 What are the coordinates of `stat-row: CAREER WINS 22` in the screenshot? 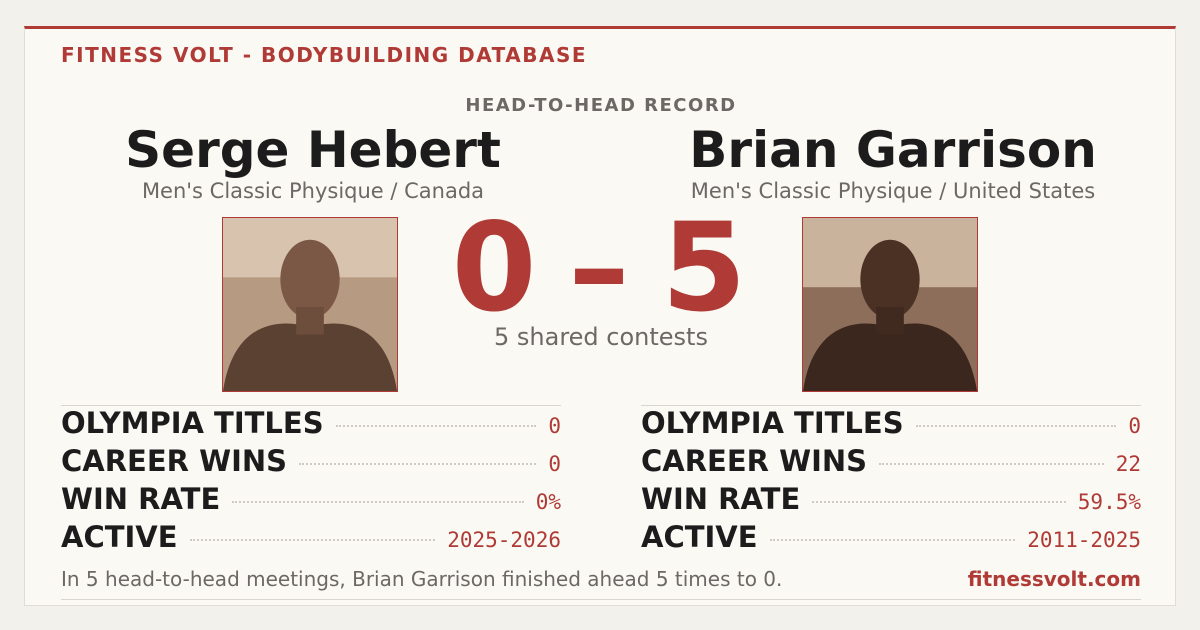 It's located at (891, 463).